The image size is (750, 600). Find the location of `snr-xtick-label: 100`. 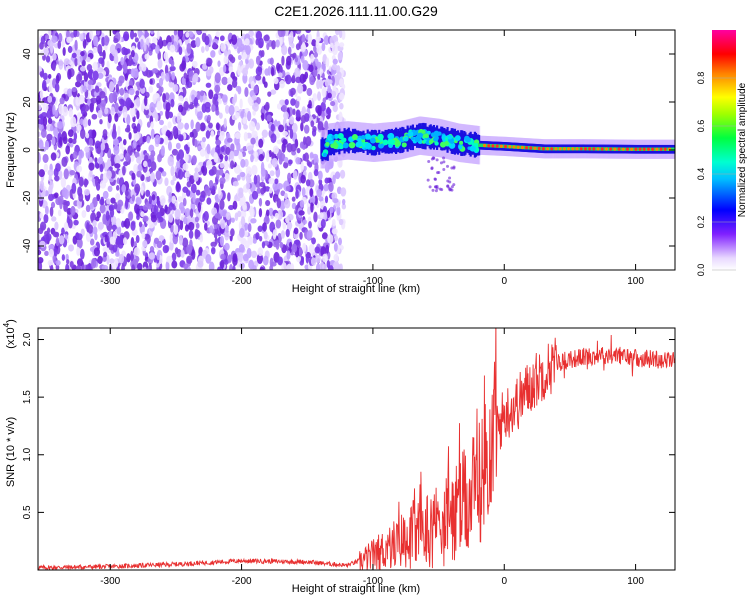

snr-xtick-label: 100 is located at coordinates (635, 581).